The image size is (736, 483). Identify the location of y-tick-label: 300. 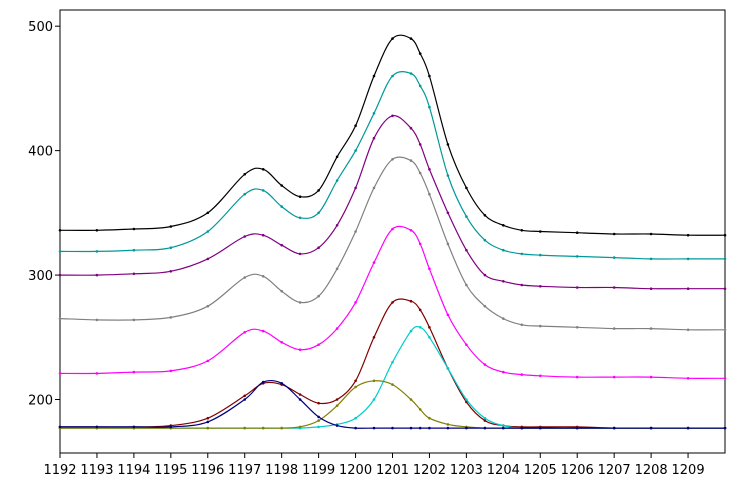
(40, 276).